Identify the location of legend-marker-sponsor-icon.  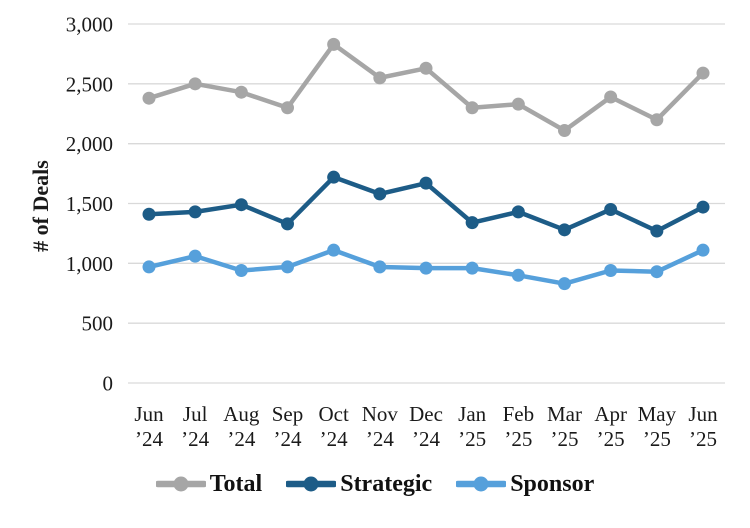
(481, 484).